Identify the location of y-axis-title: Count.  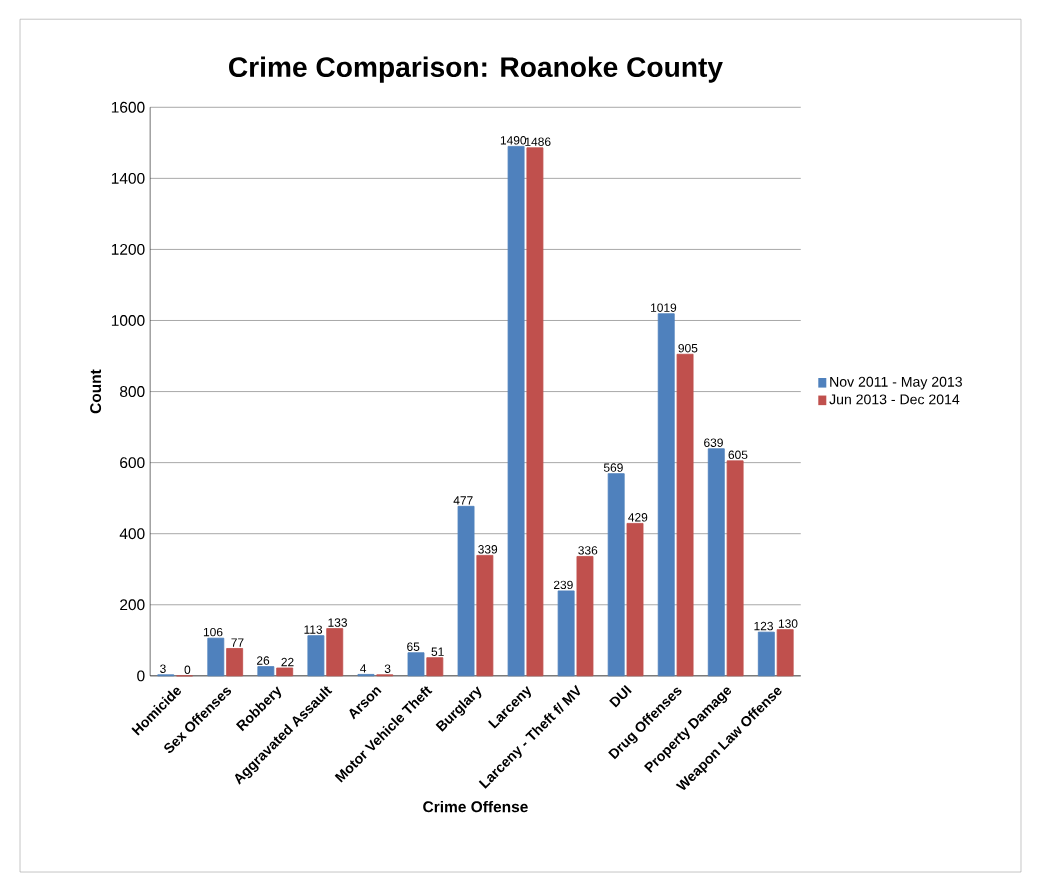
(96, 391).